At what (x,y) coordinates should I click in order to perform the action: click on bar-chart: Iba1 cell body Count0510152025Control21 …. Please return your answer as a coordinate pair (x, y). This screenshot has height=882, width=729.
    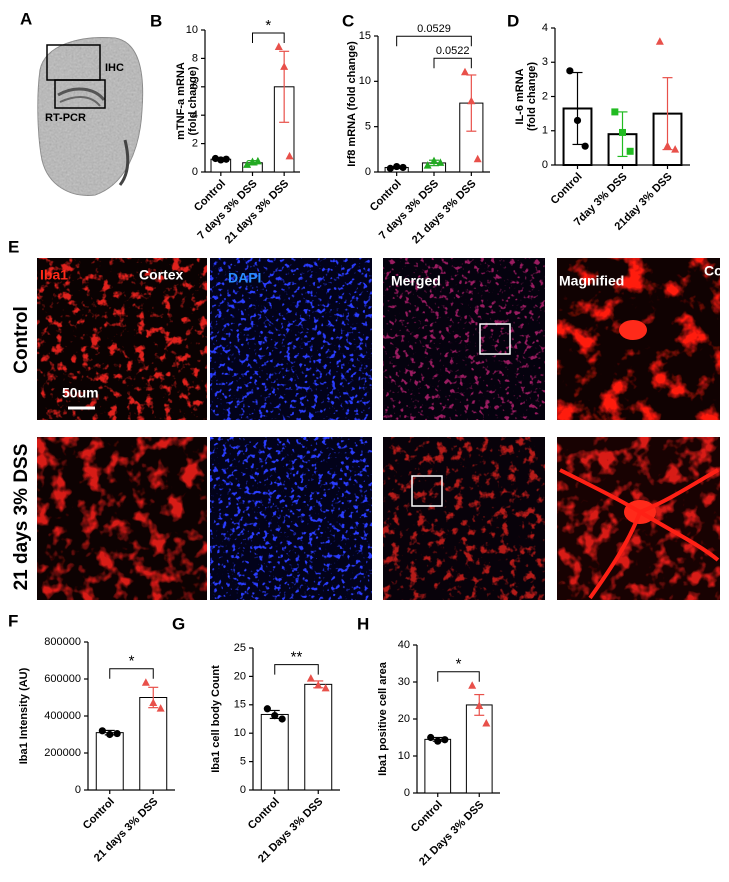
    Looking at the image, I should click on (275, 753).